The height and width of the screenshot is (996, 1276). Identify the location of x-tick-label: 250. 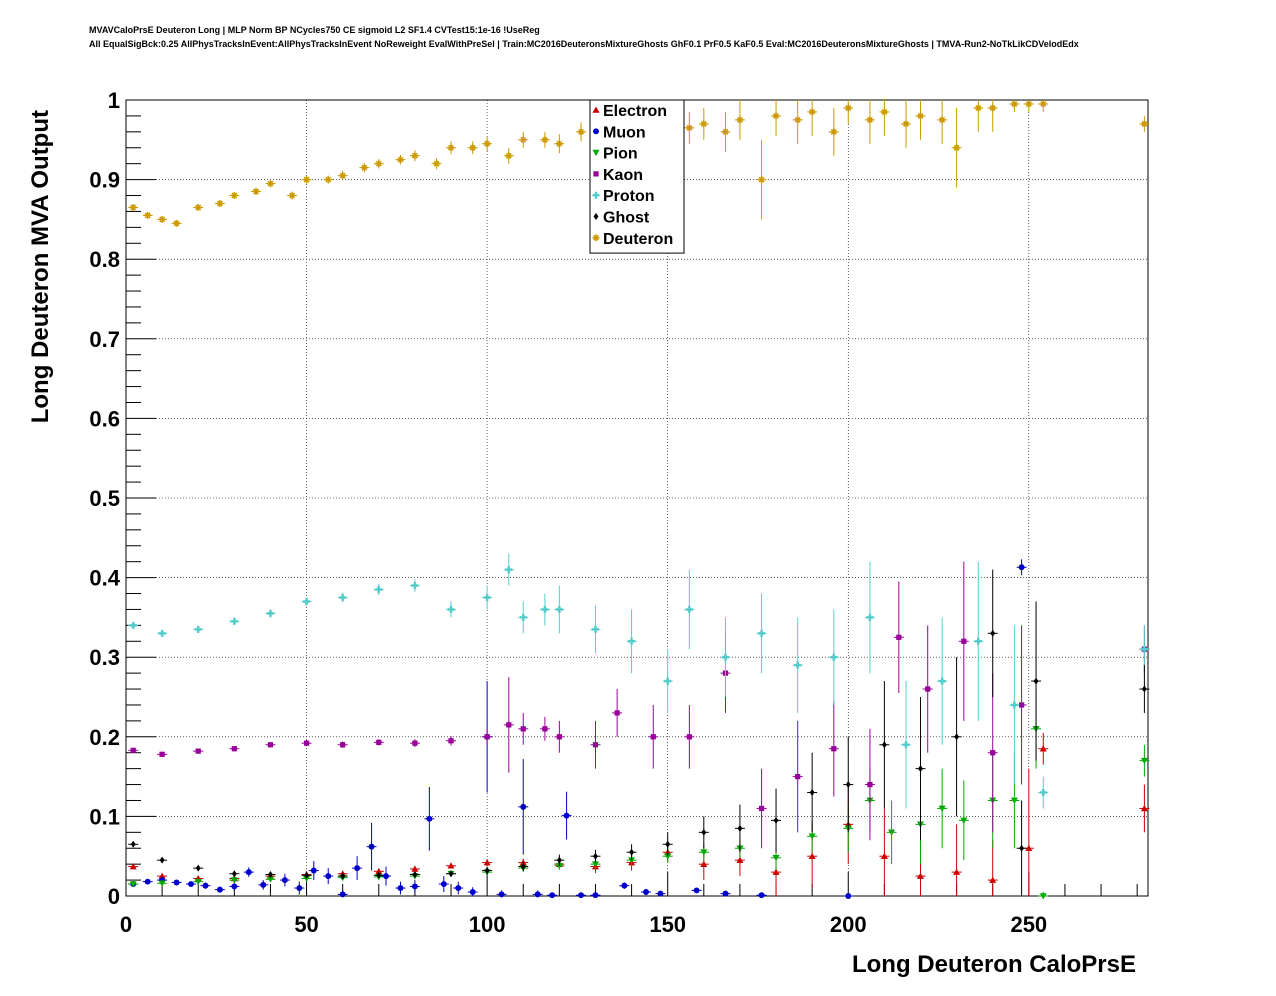
(1028, 924).